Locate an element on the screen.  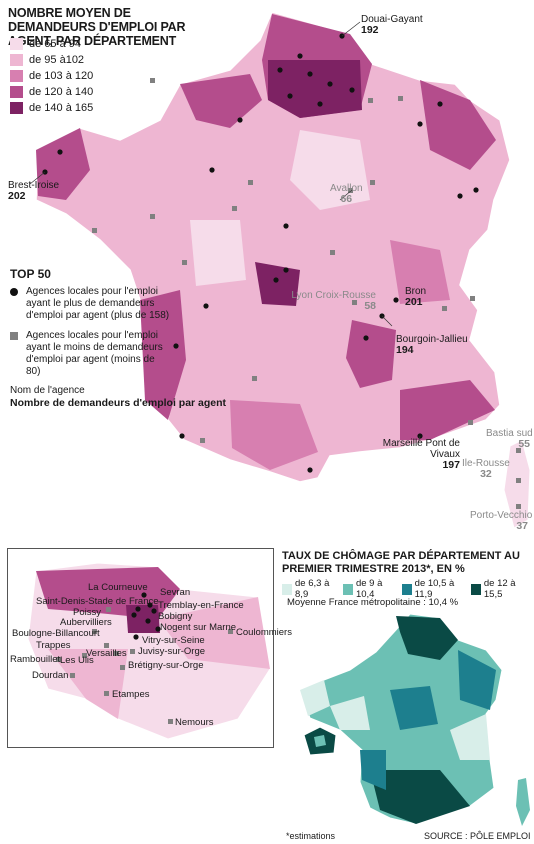
chomage-idf-inset is located at coordinates (320, 741).